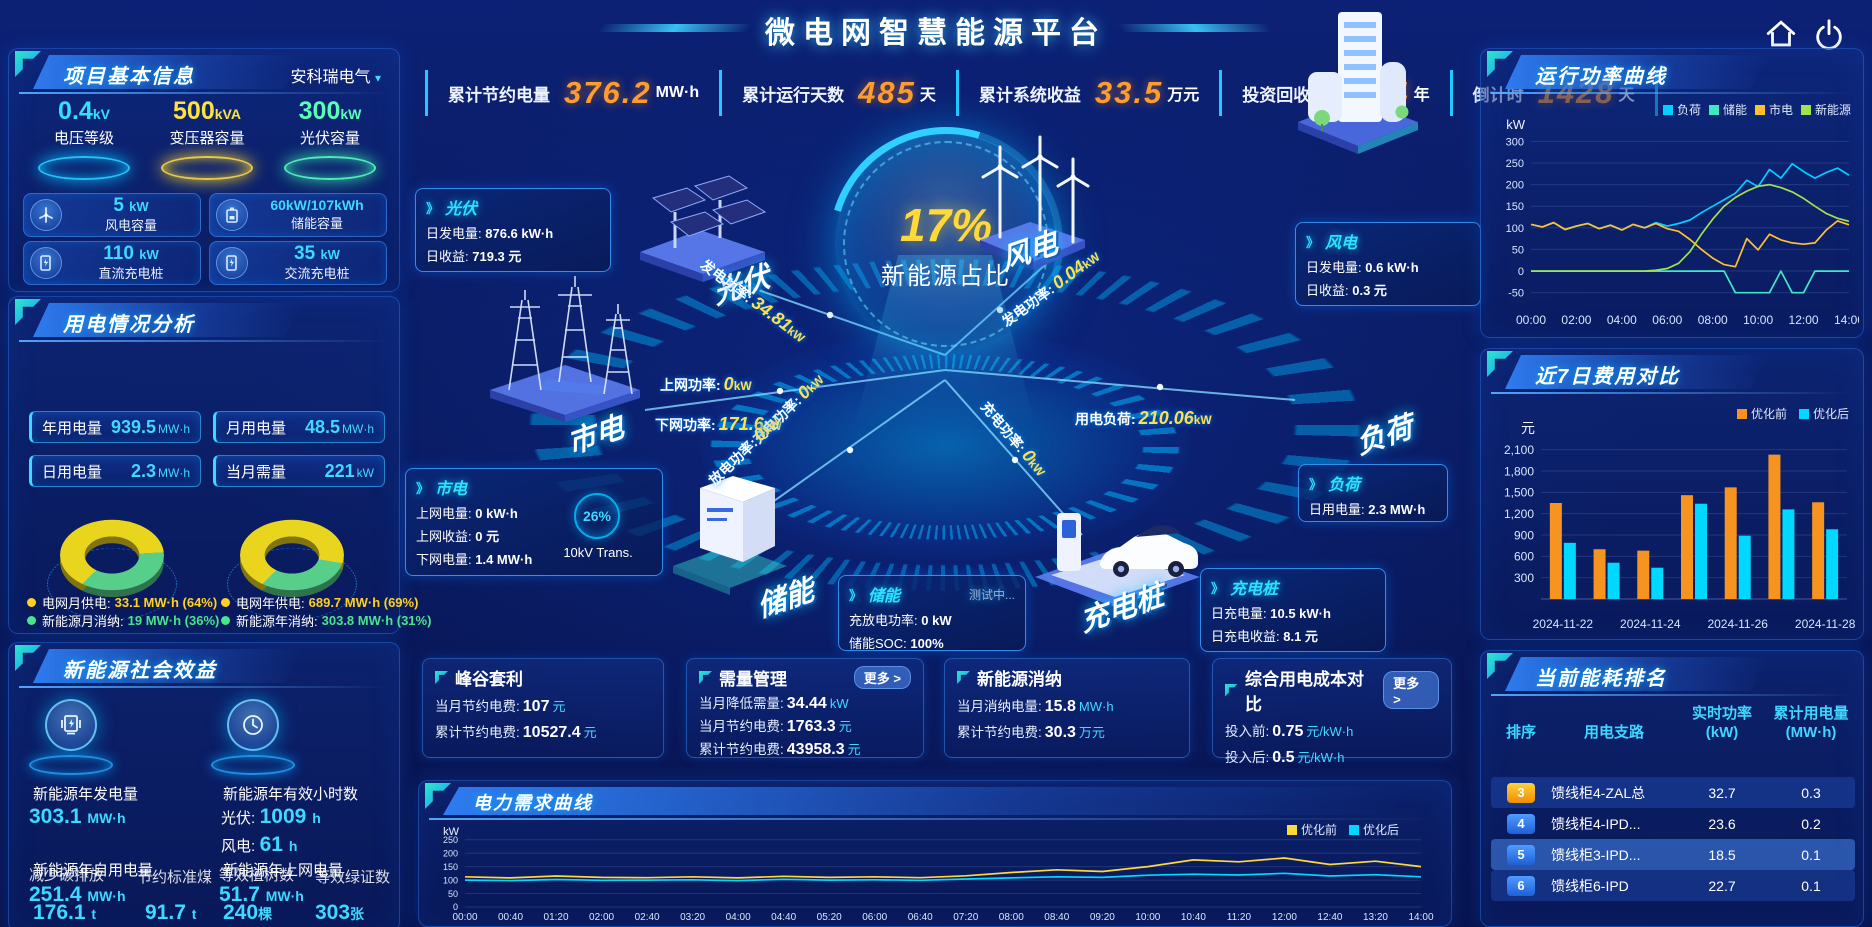 Image resolution: width=1872 pixels, height=927 pixels. I want to click on spot-pv-capacity: 300kW 光伏容量, so click(330, 138).